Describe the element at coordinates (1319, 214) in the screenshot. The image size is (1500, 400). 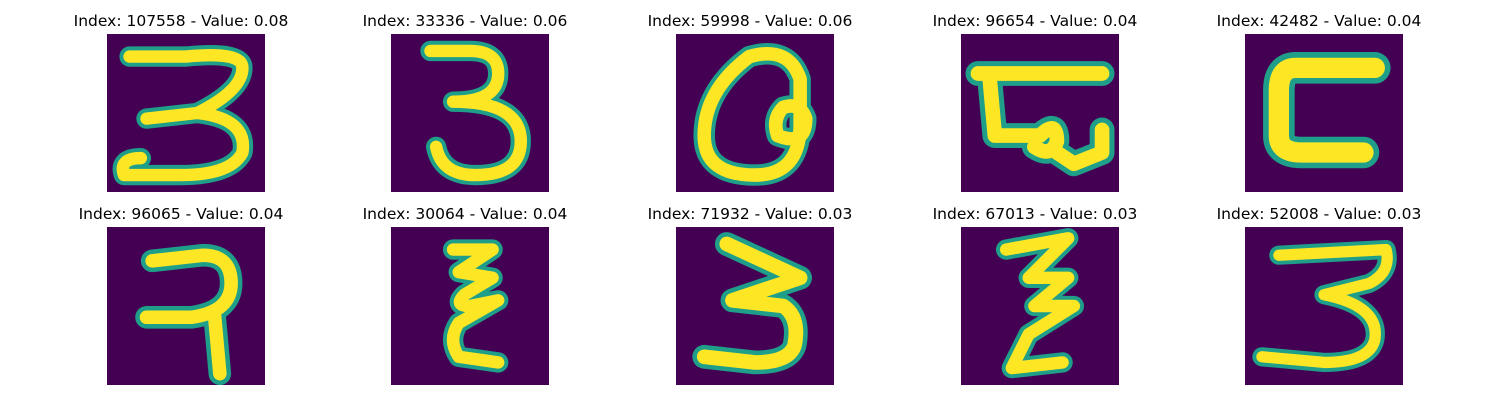
I see `panel-title: Index: 52008 - Value: 0.03` at that location.